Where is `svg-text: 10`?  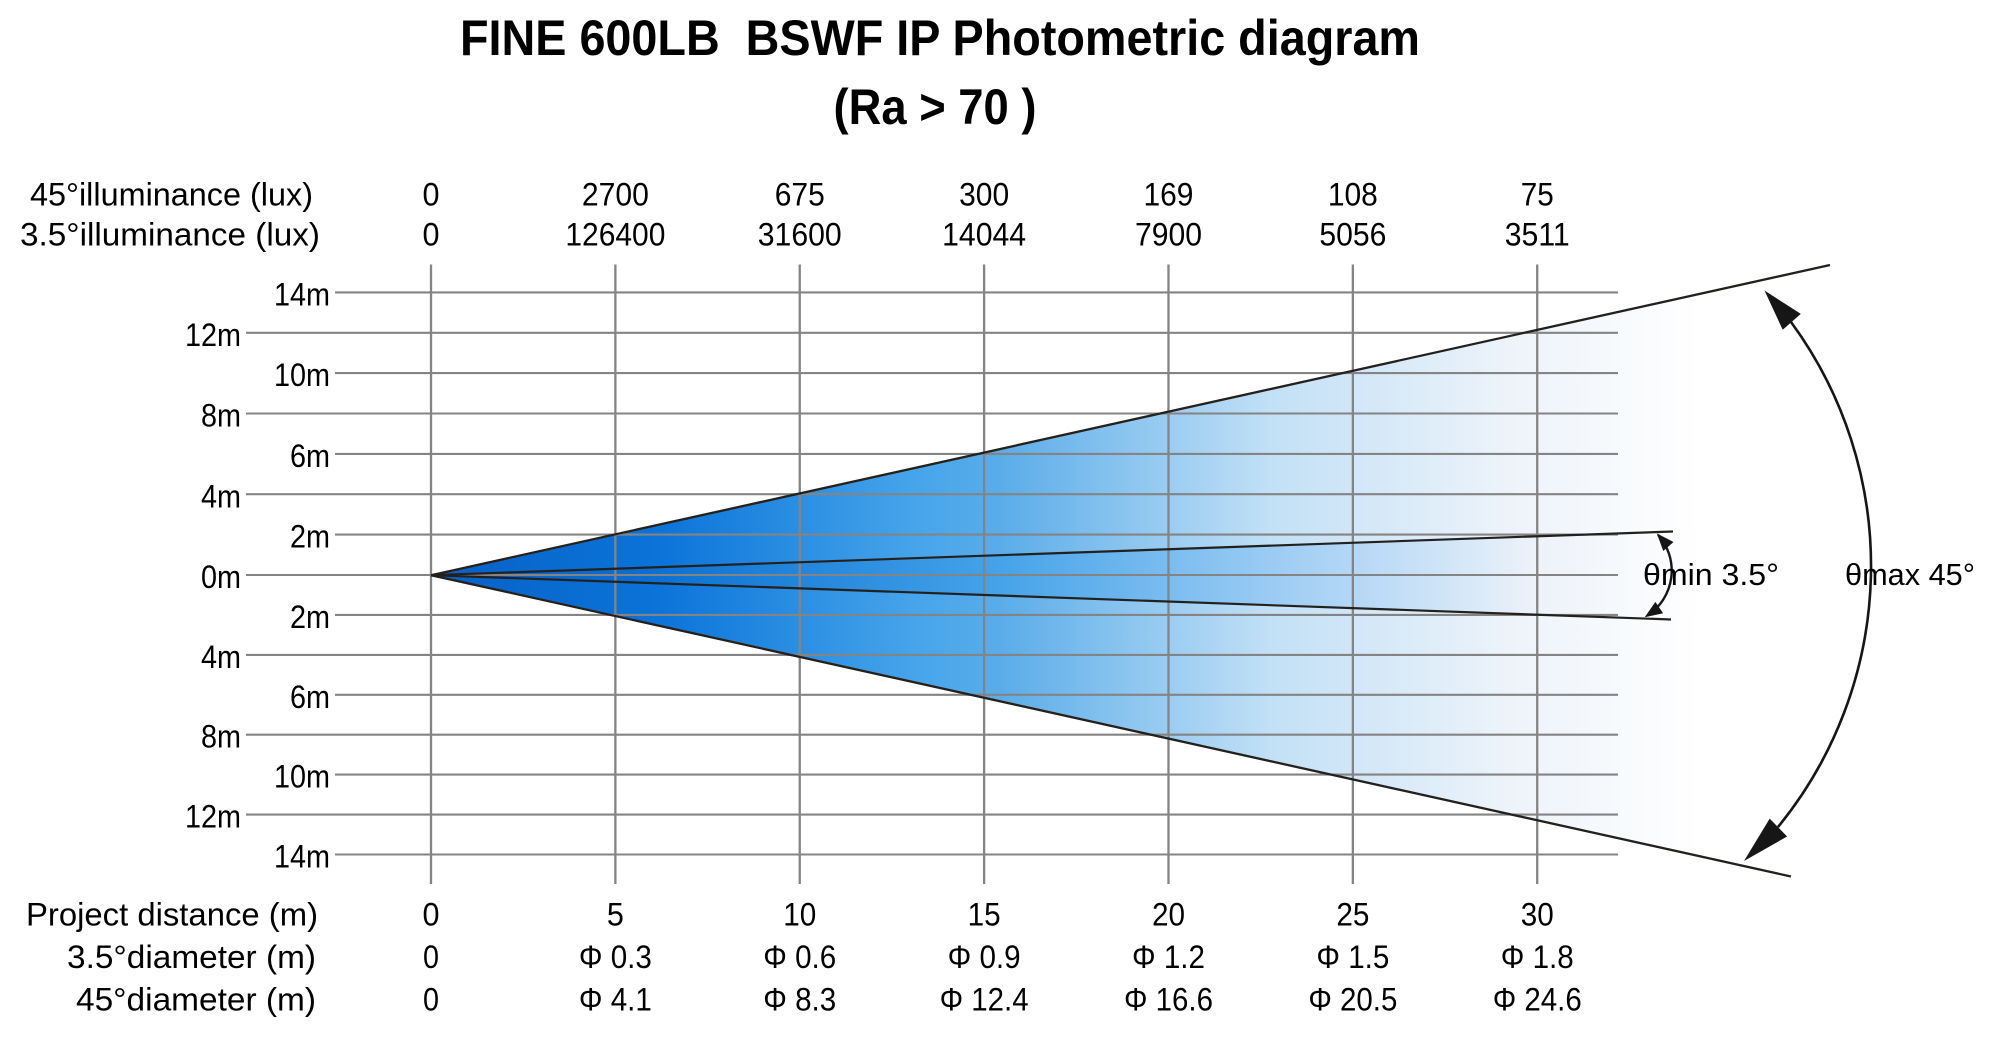 svg-text: 10 is located at coordinates (799, 915).